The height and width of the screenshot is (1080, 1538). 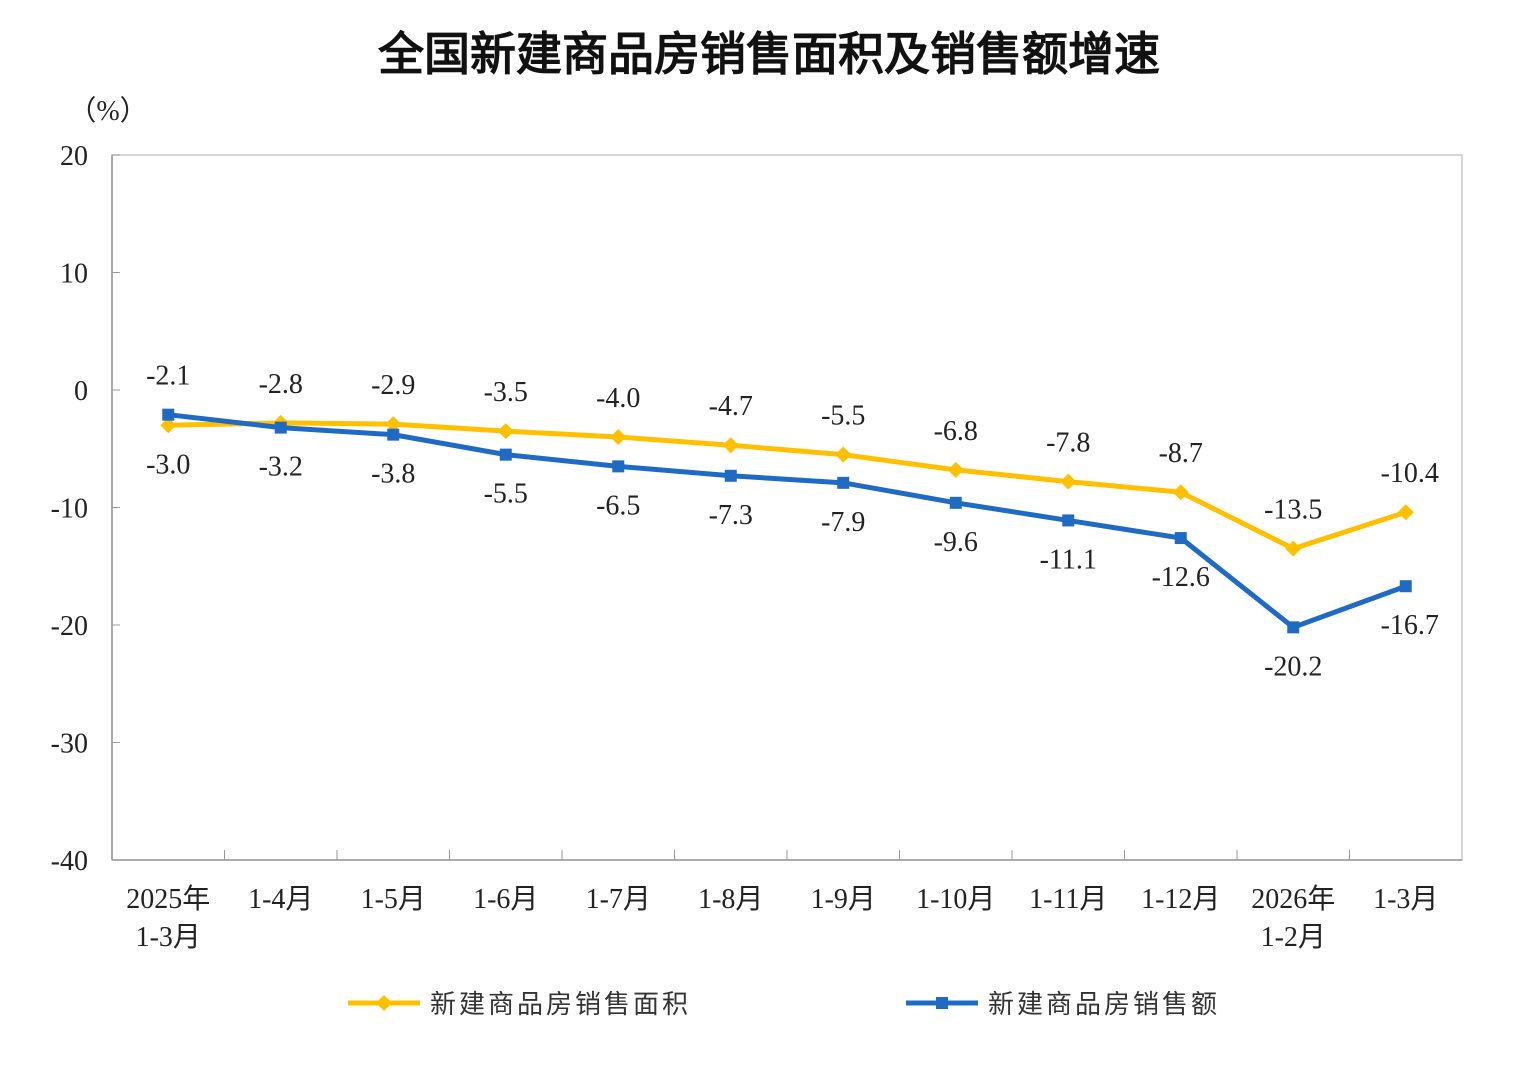 What do you see at coordinates (393, 385) in the screenshot?
I see `data-label: -2.9` at bounding box center [393, 385].